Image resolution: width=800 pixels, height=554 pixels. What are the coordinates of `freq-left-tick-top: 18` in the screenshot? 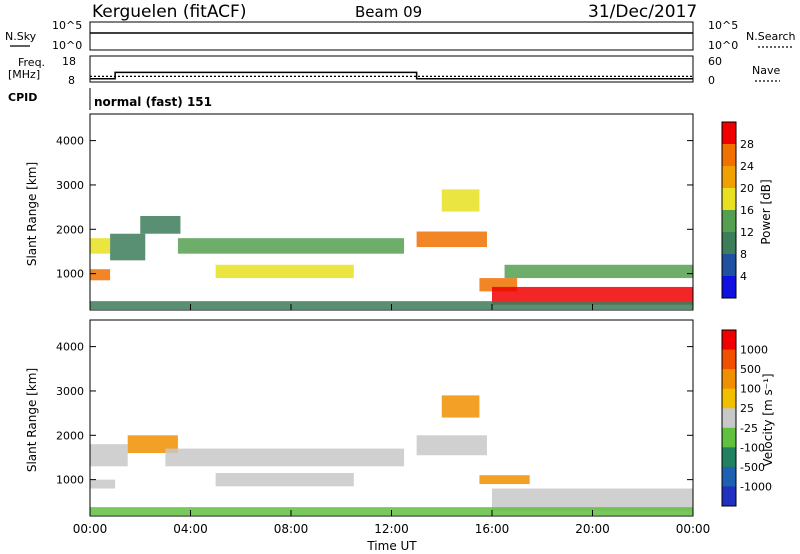 It's located at (69, 61).